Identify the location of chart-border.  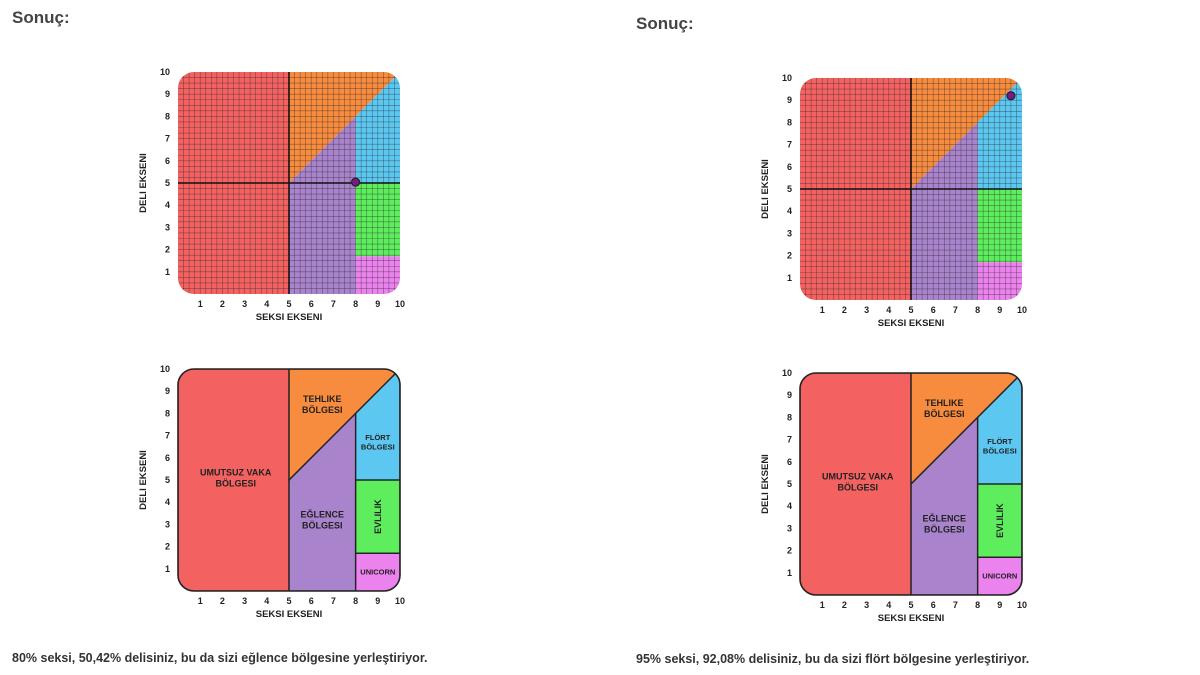
(289, 480).